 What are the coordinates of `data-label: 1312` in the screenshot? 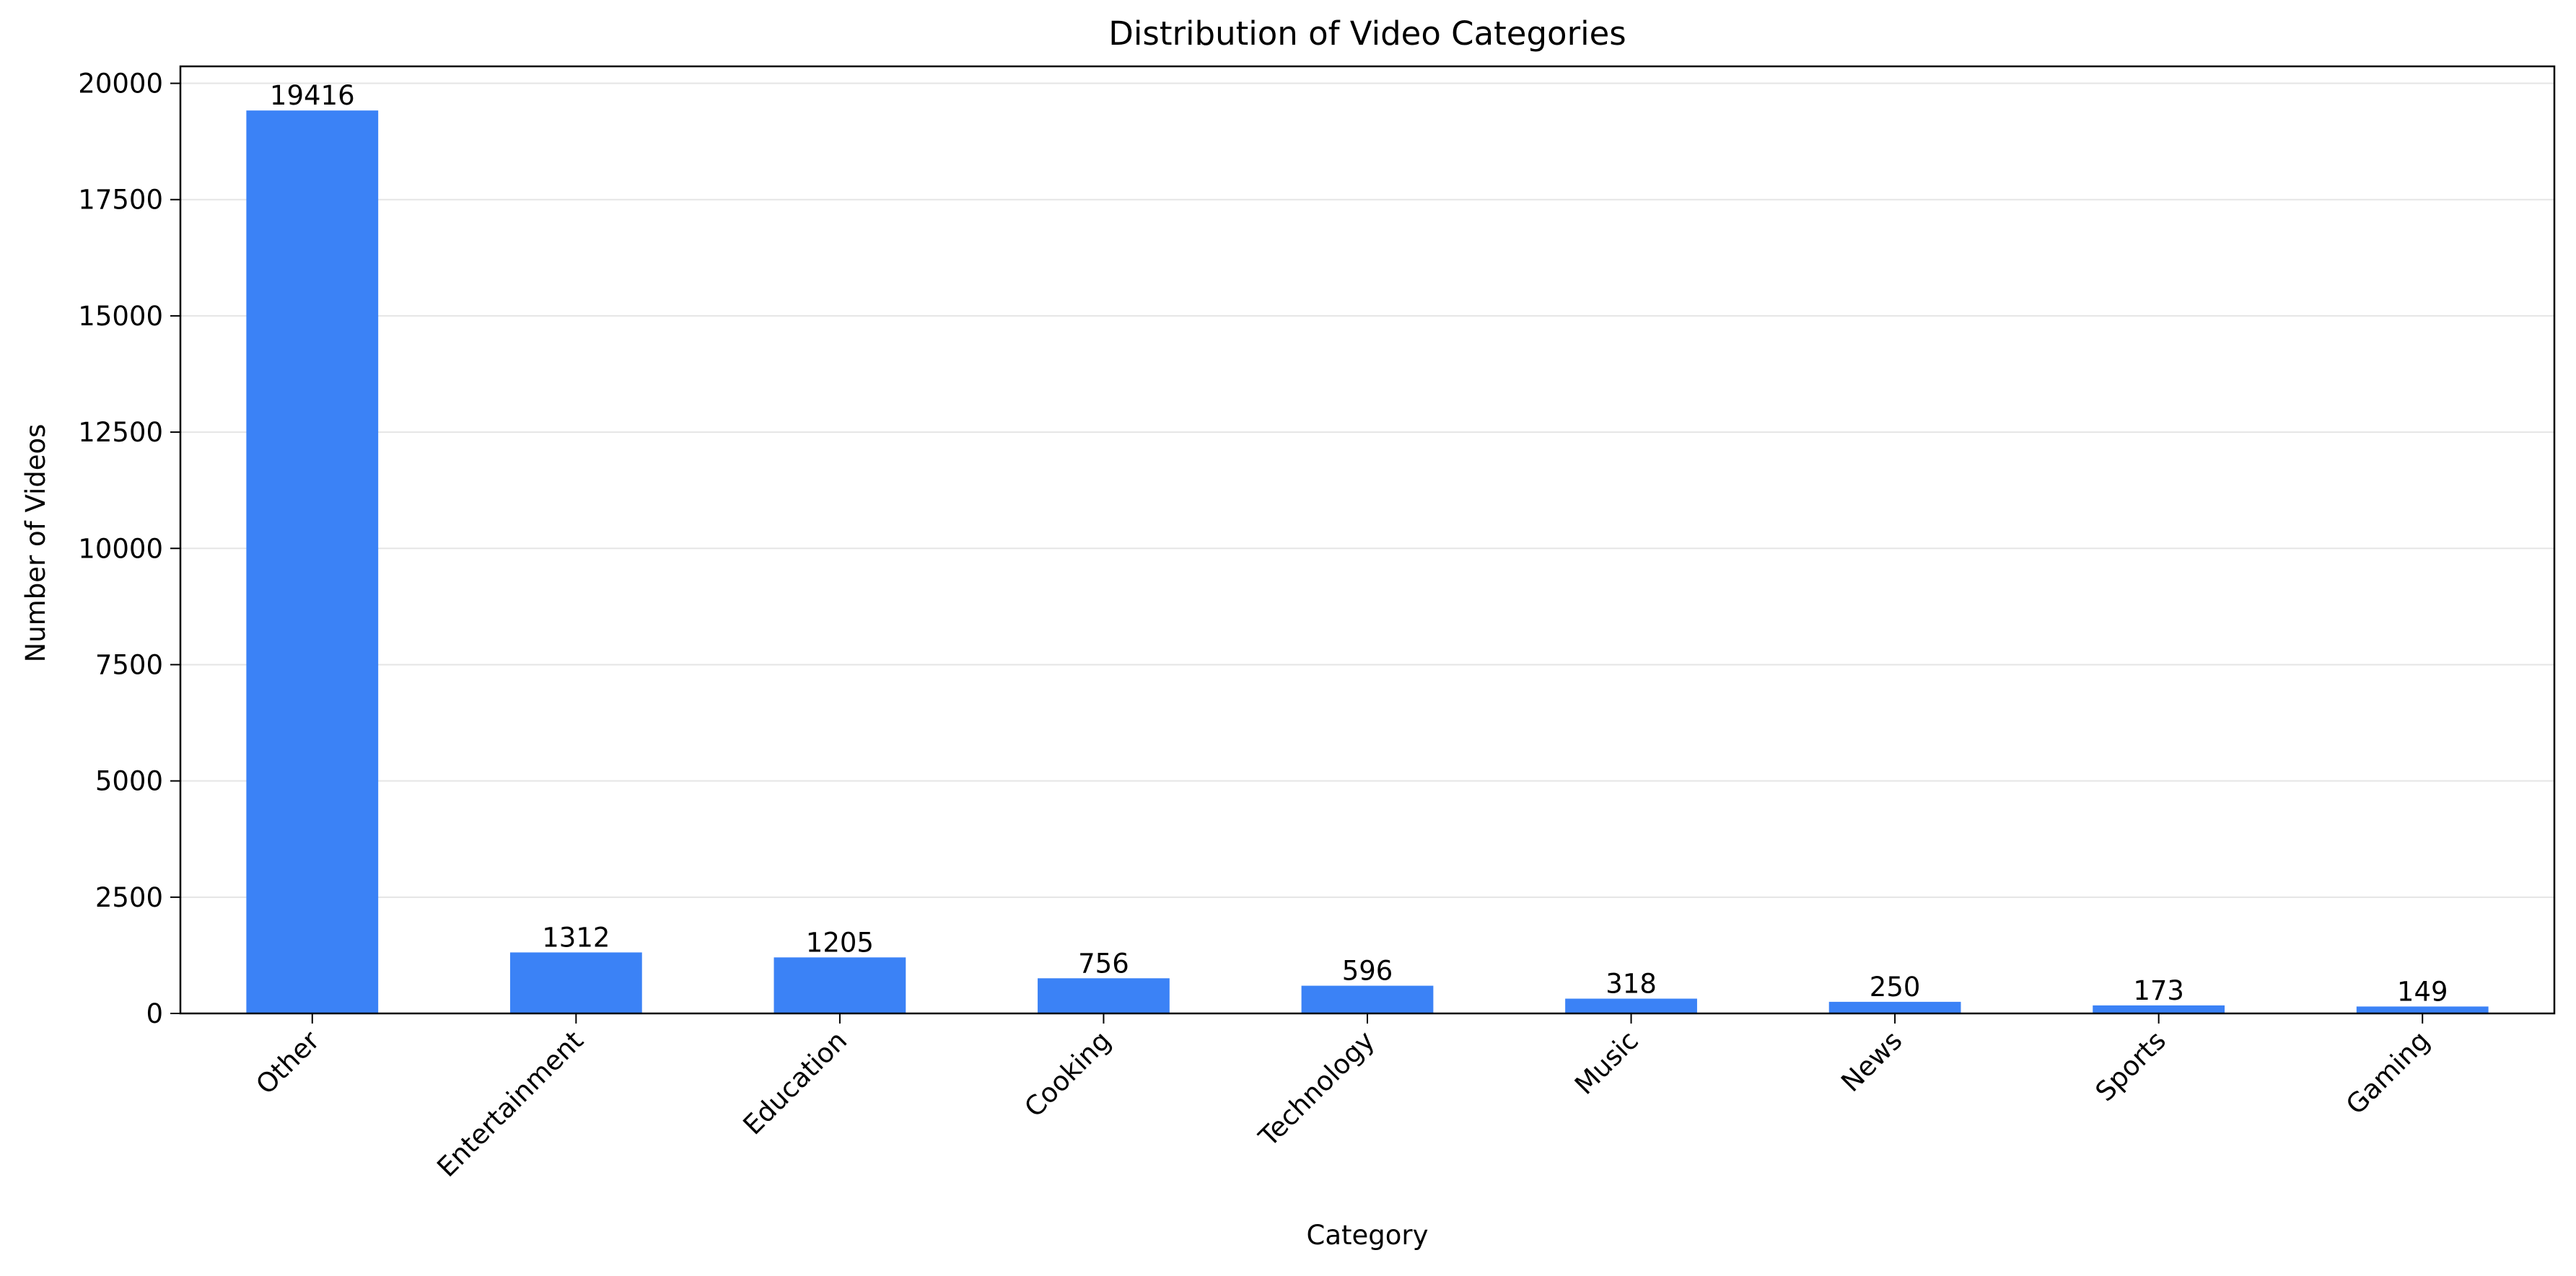 It's located at (576, 938).